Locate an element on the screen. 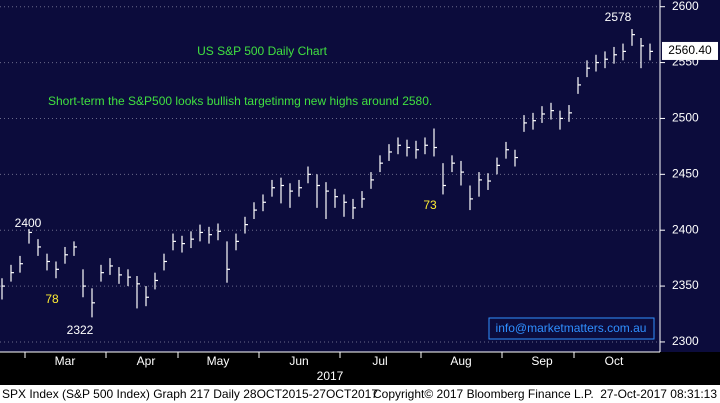 The height and width of the screenshot is (403, 720). footer-text: 27-Oct-2017 08:31:13 is located at coordinates (658, 394).